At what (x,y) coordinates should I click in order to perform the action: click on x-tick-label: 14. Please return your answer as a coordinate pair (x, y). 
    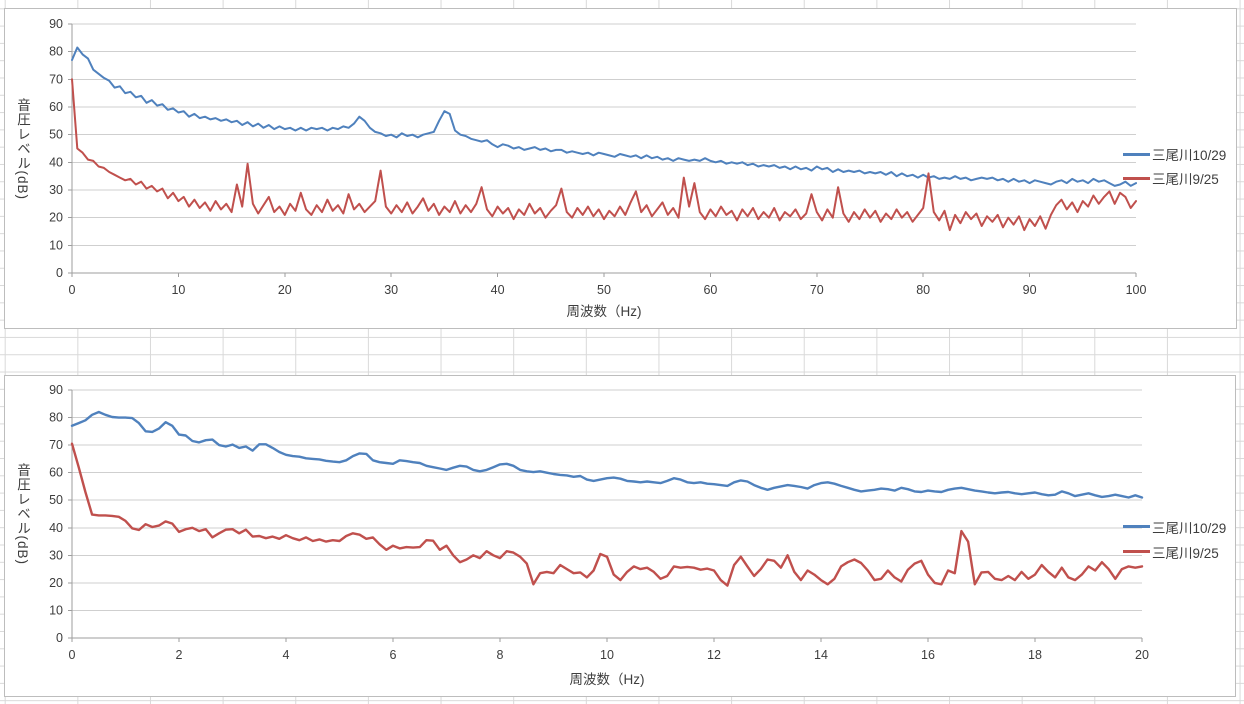
    Looking at the image, I should click on (821, 655).